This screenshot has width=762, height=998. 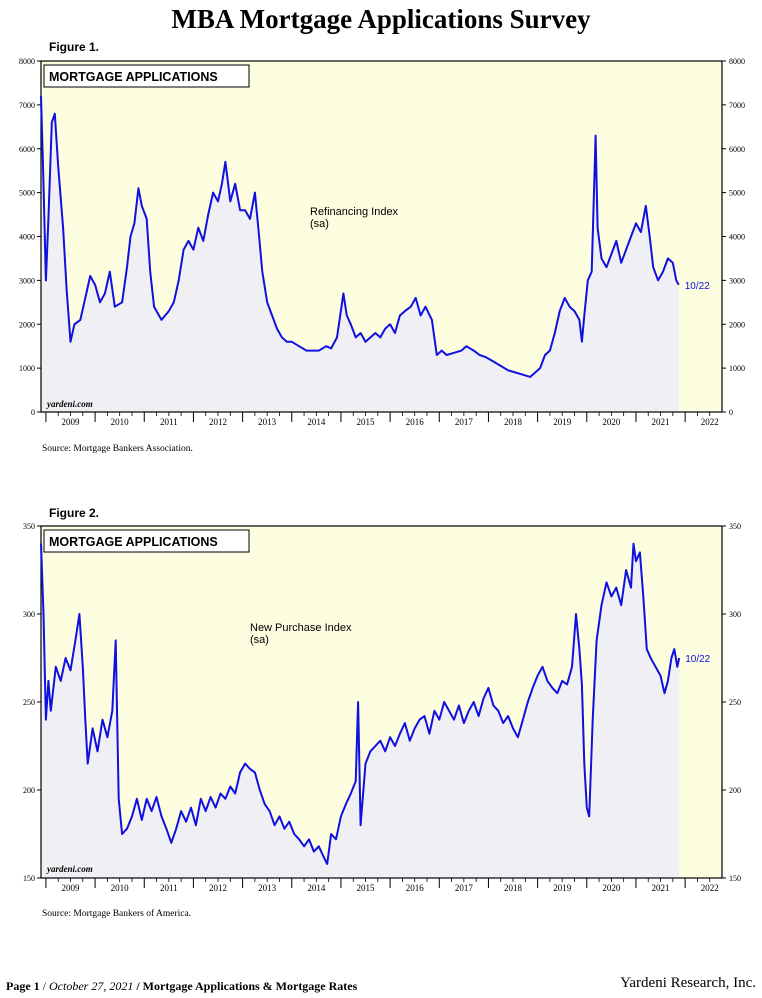 I want to click on y-tick-label-left: 8000, so click(x=27, y=61).